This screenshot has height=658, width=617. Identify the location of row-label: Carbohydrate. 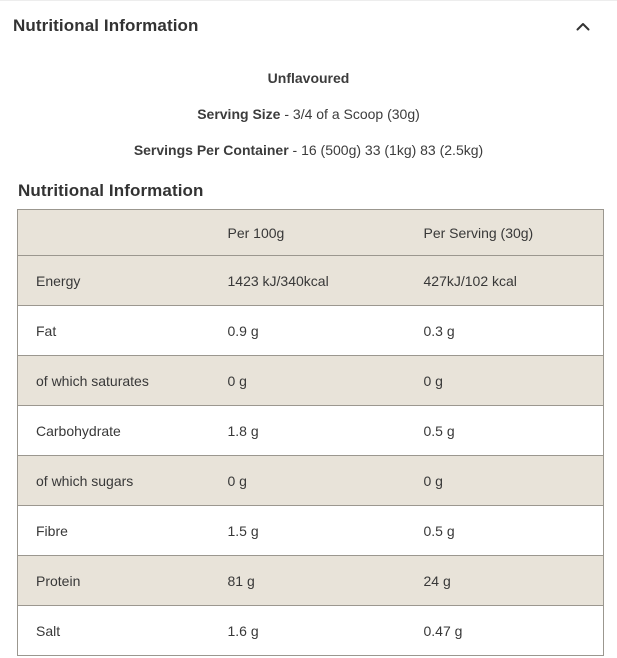
(113, 430).